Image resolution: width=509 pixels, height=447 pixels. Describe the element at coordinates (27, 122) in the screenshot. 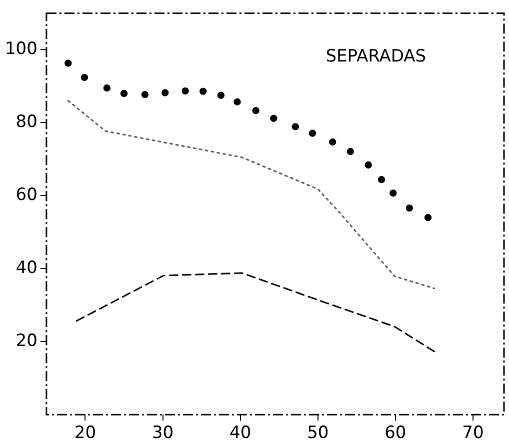

I see `y-tick-label: 80` at that location.